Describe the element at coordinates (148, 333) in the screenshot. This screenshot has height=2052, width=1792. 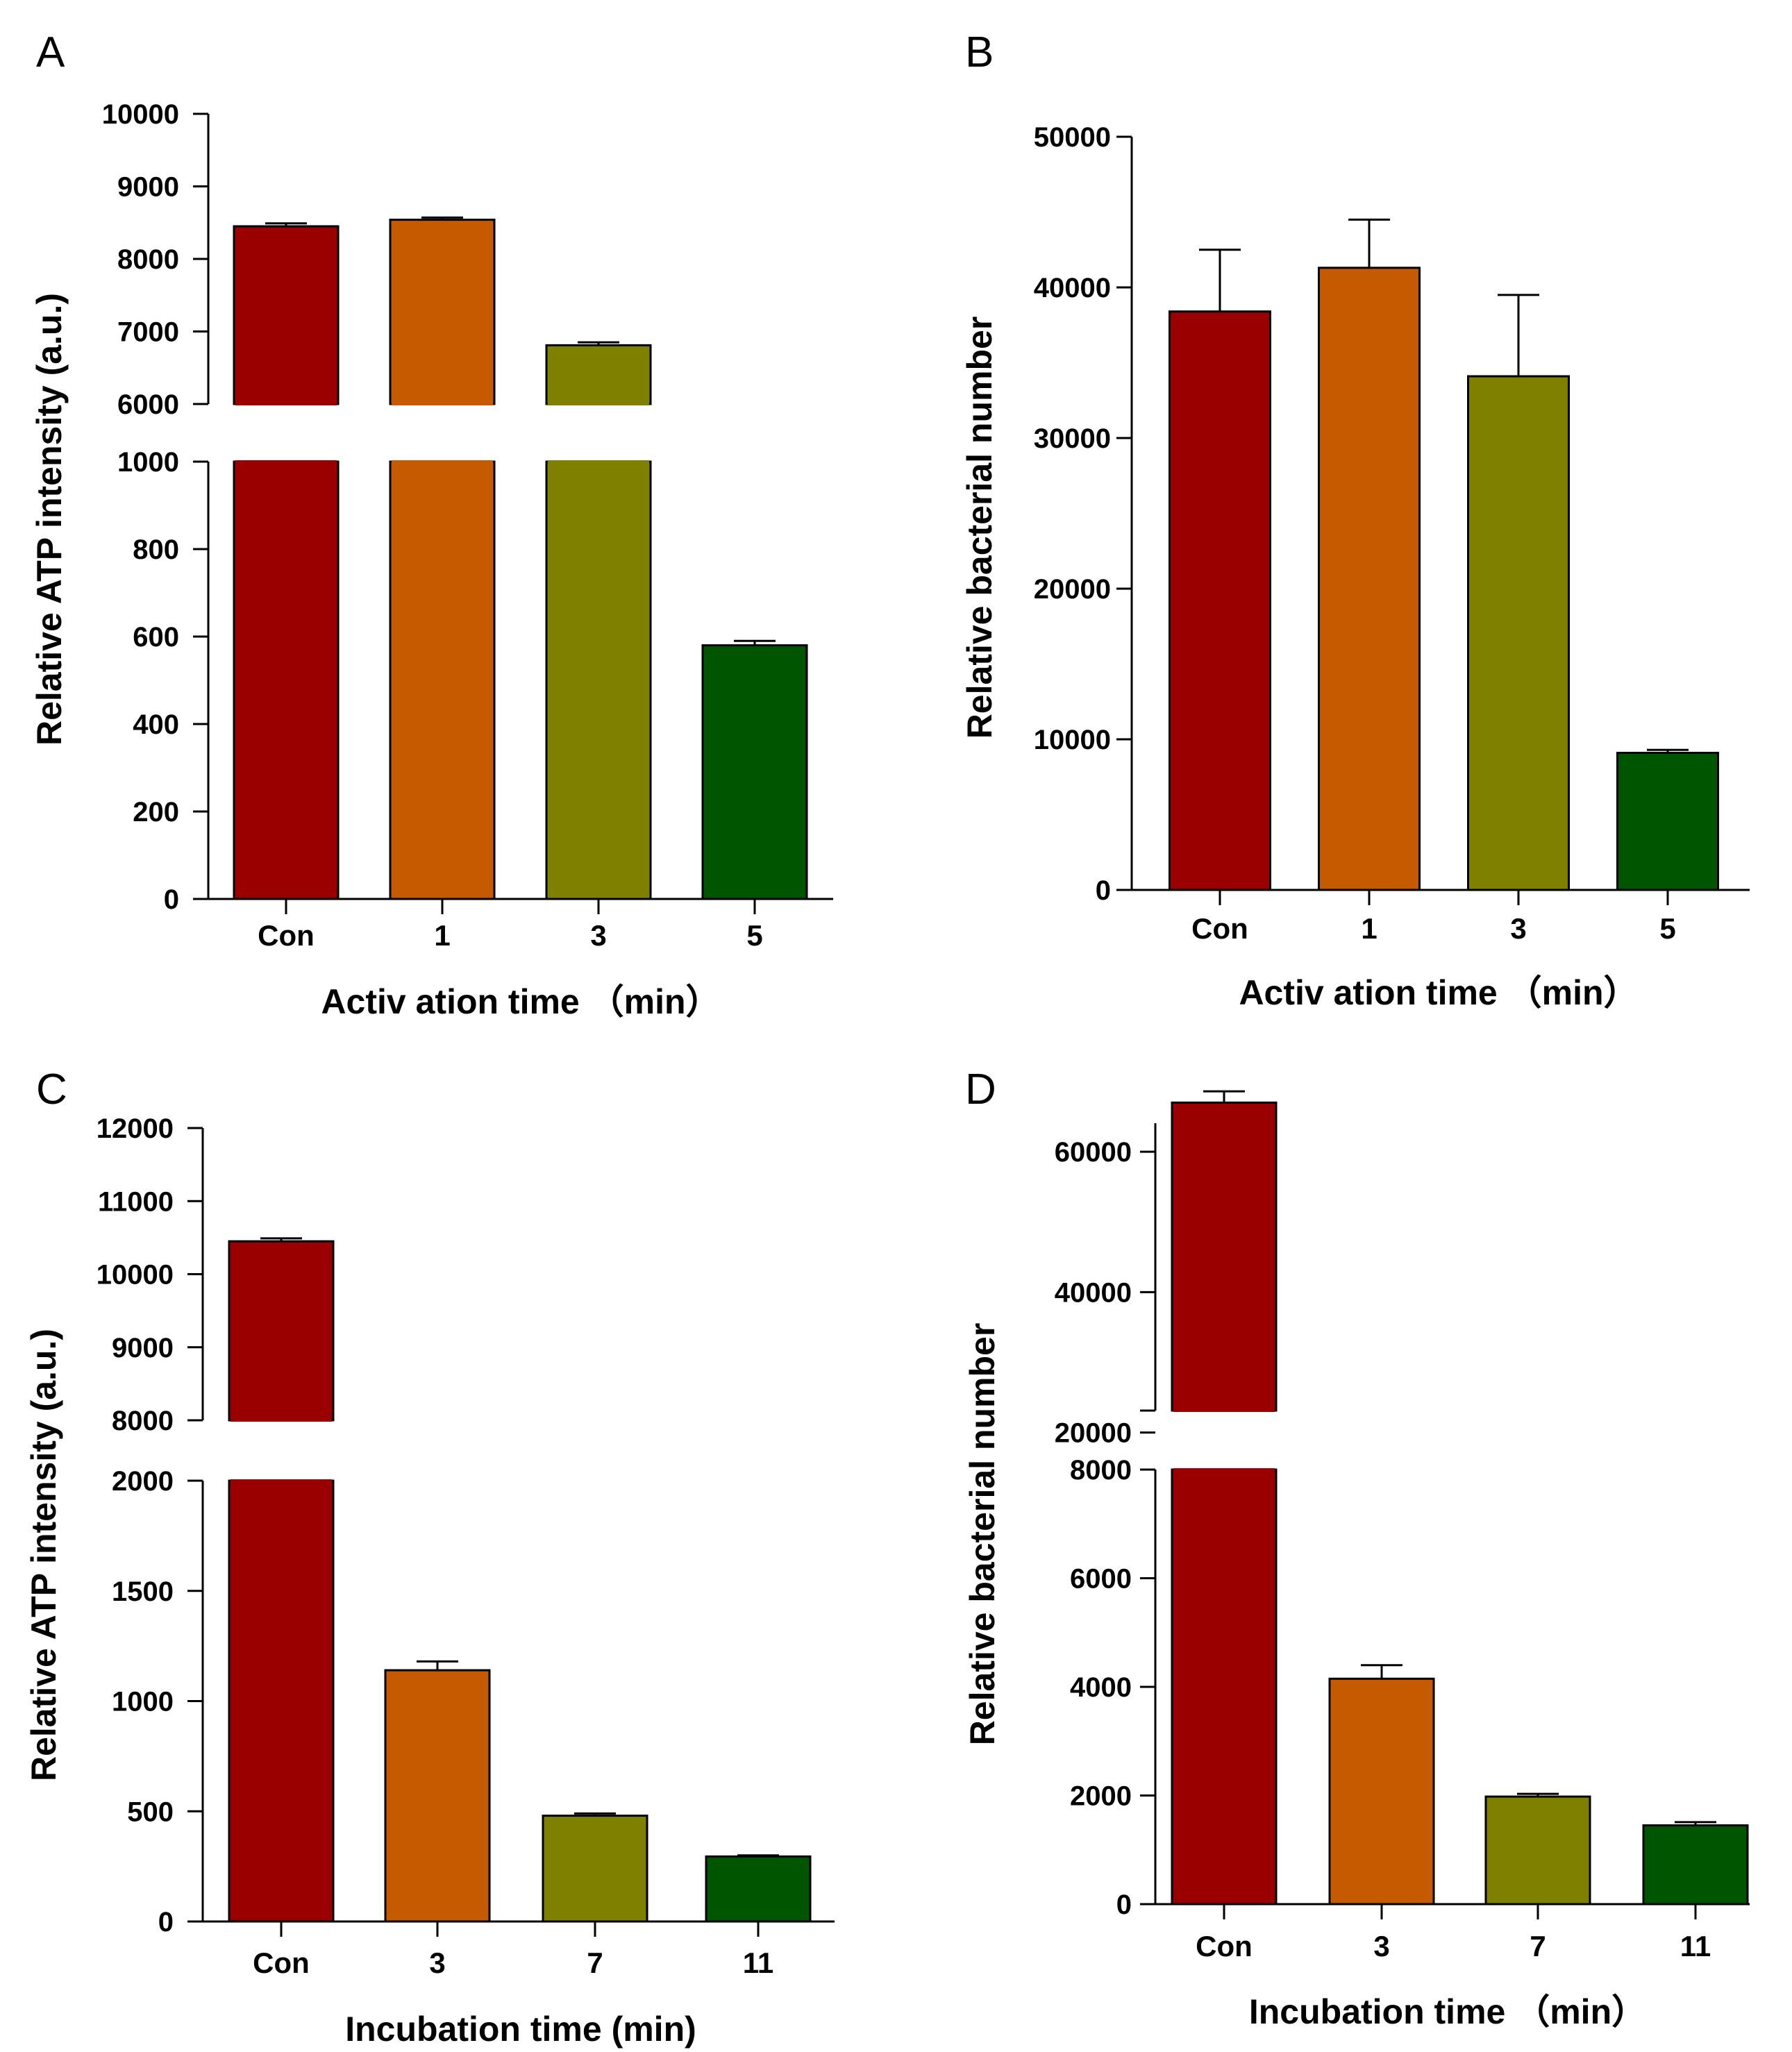
I see `y-tick-label: 7000` at that location.